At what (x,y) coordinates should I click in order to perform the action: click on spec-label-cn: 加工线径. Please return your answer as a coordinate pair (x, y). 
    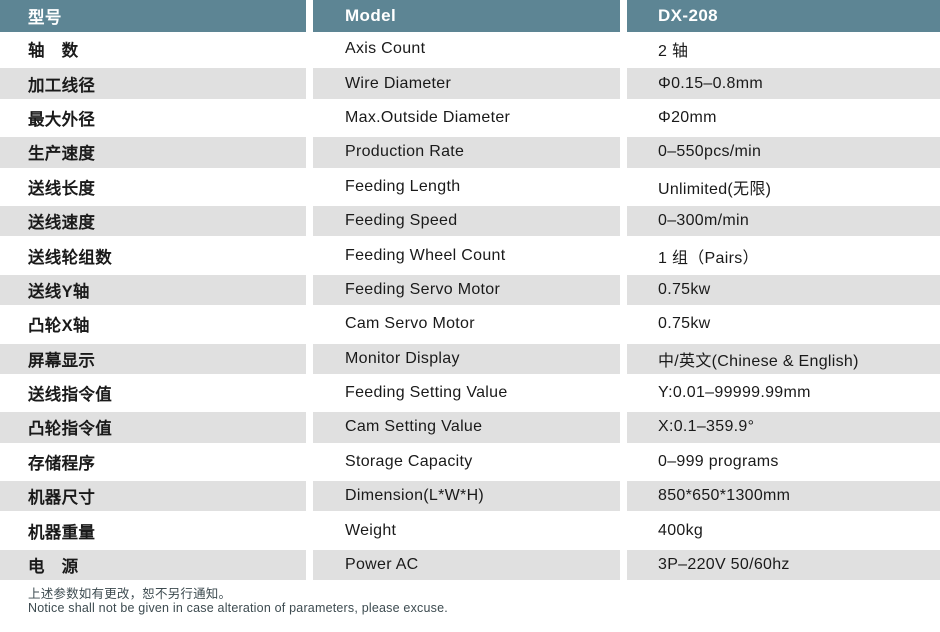
    Looking at the image, I should click on (153, 83).